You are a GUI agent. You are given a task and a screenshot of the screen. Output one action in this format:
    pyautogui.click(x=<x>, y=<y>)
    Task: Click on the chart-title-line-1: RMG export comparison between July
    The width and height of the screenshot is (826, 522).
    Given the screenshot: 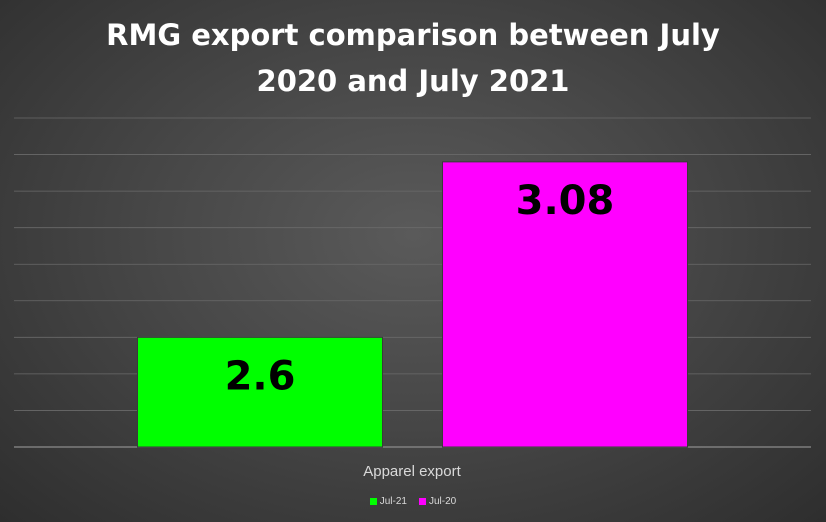 What is the action you would take?
    pyautogui.click(x=413, y=35)
    